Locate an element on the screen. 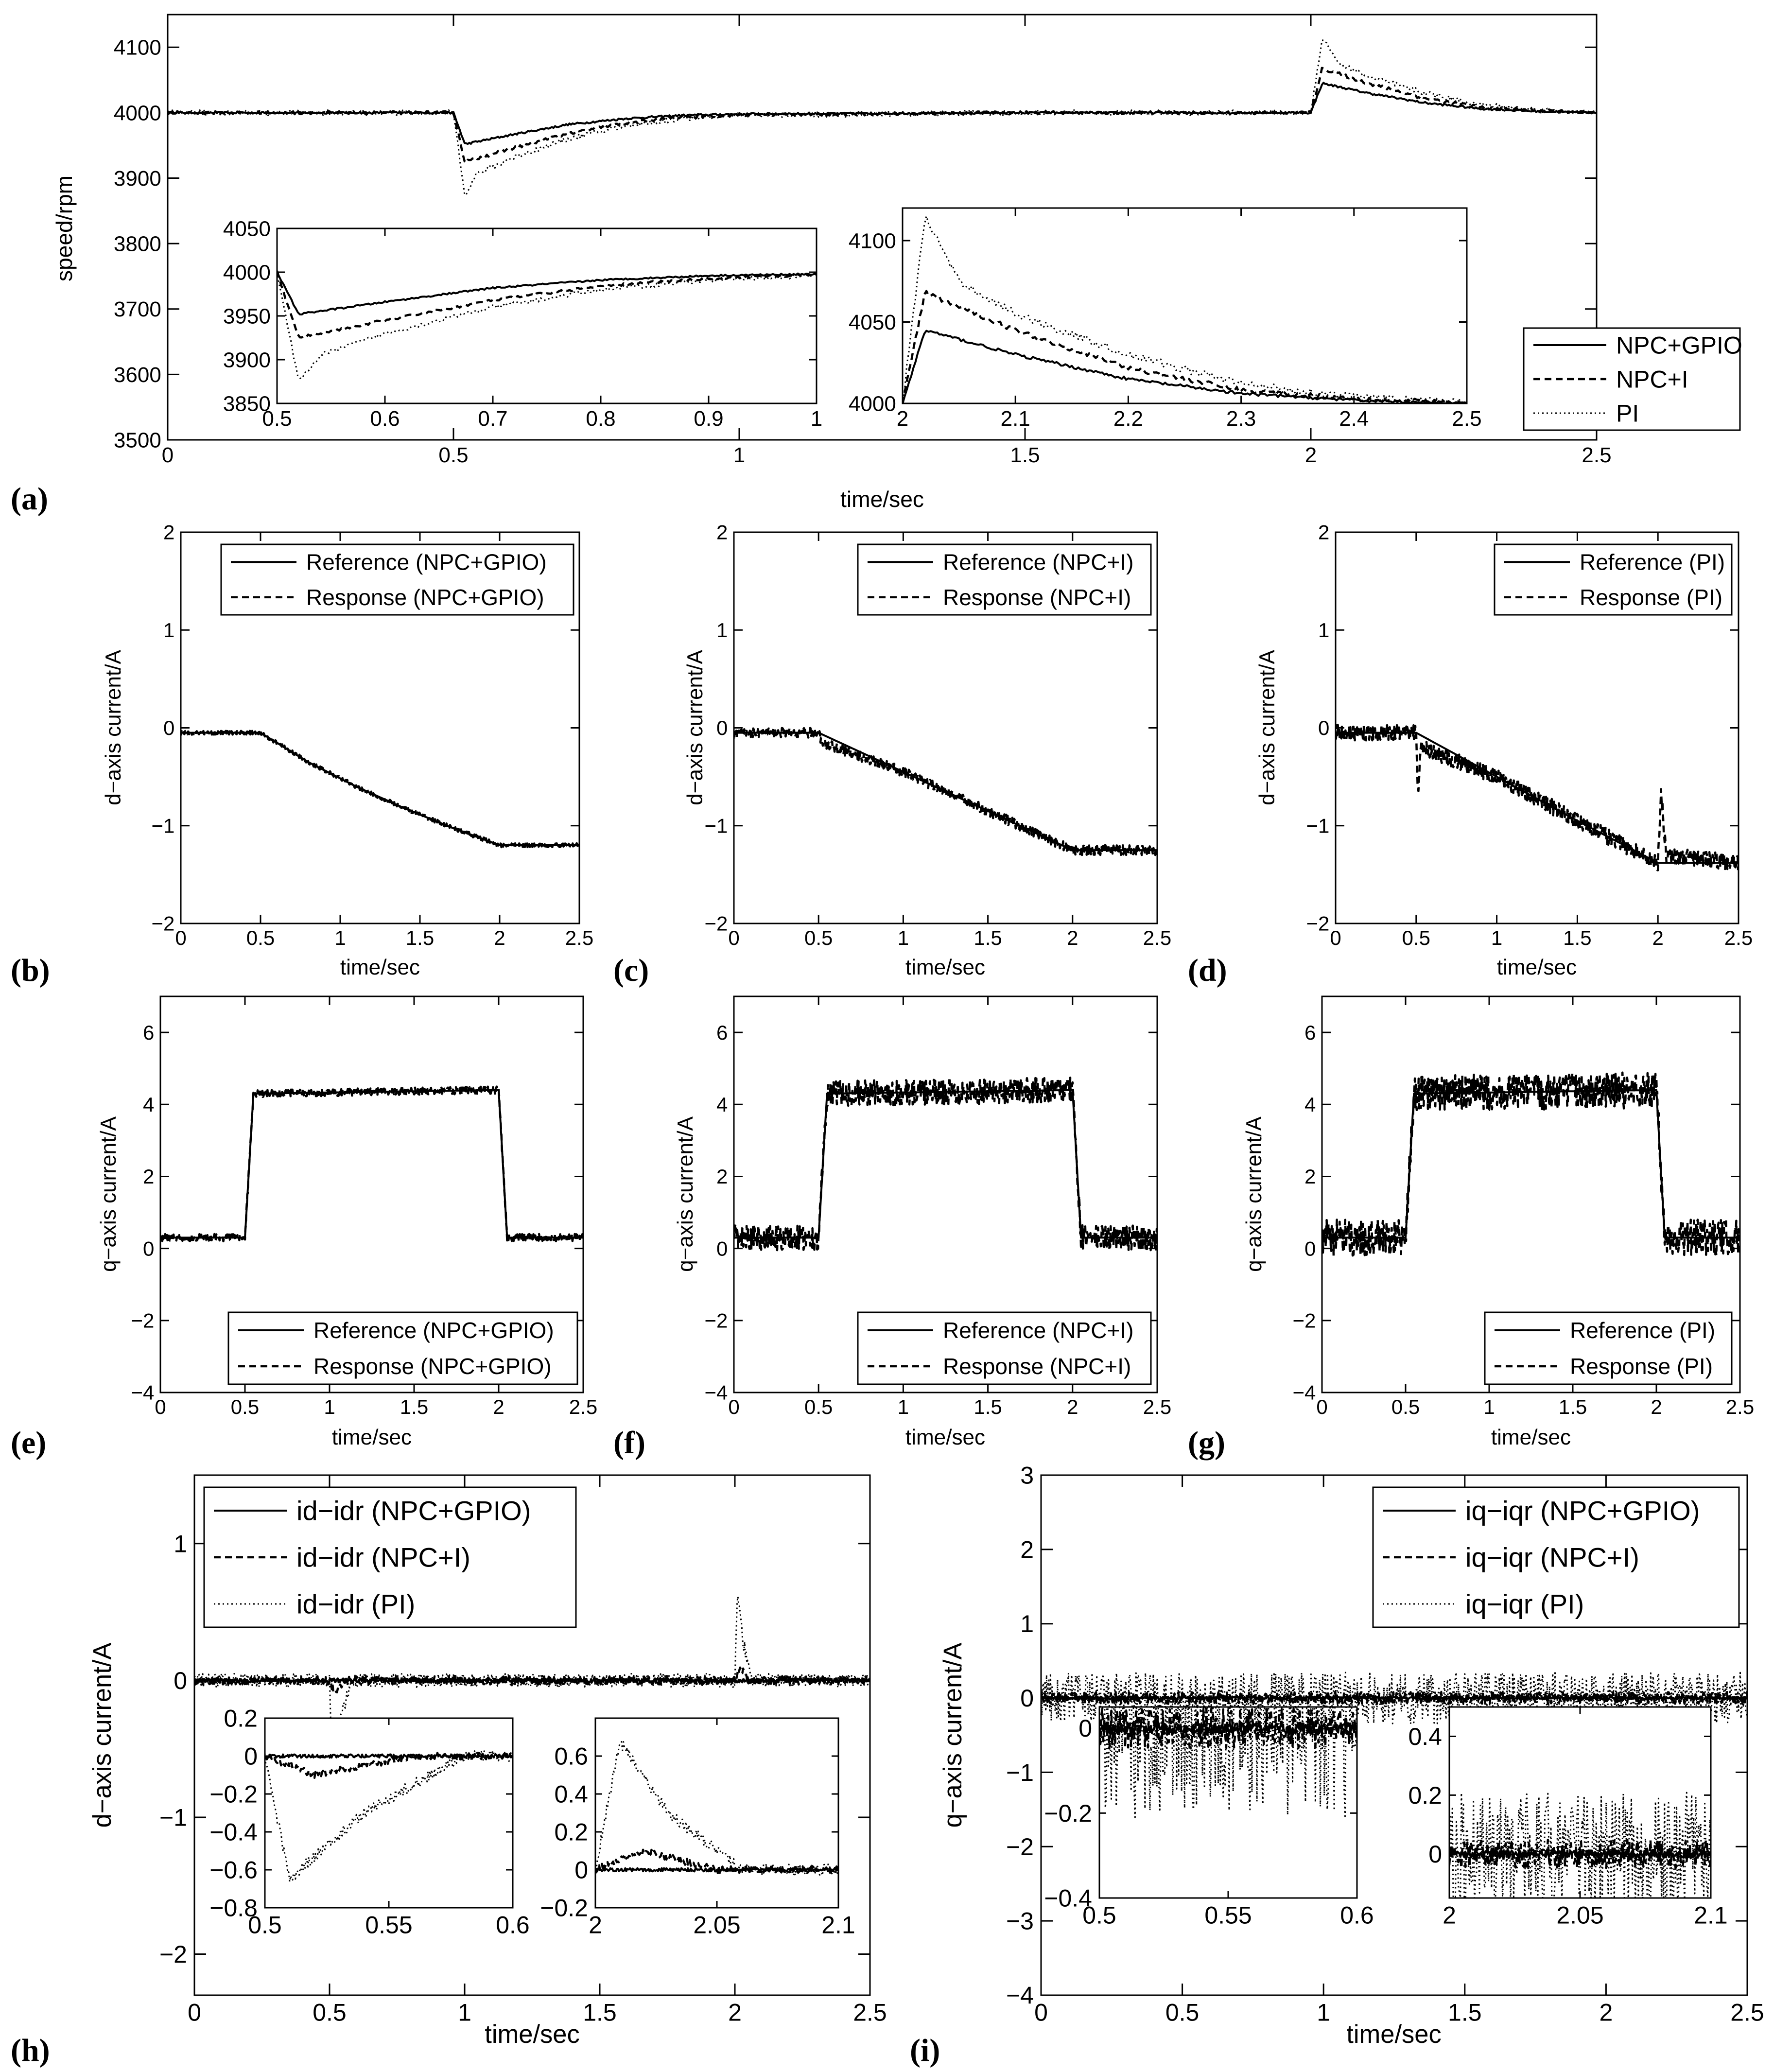  chart-i-y-axis-label: q−axis current/A is located at coordinates (953, 1736).